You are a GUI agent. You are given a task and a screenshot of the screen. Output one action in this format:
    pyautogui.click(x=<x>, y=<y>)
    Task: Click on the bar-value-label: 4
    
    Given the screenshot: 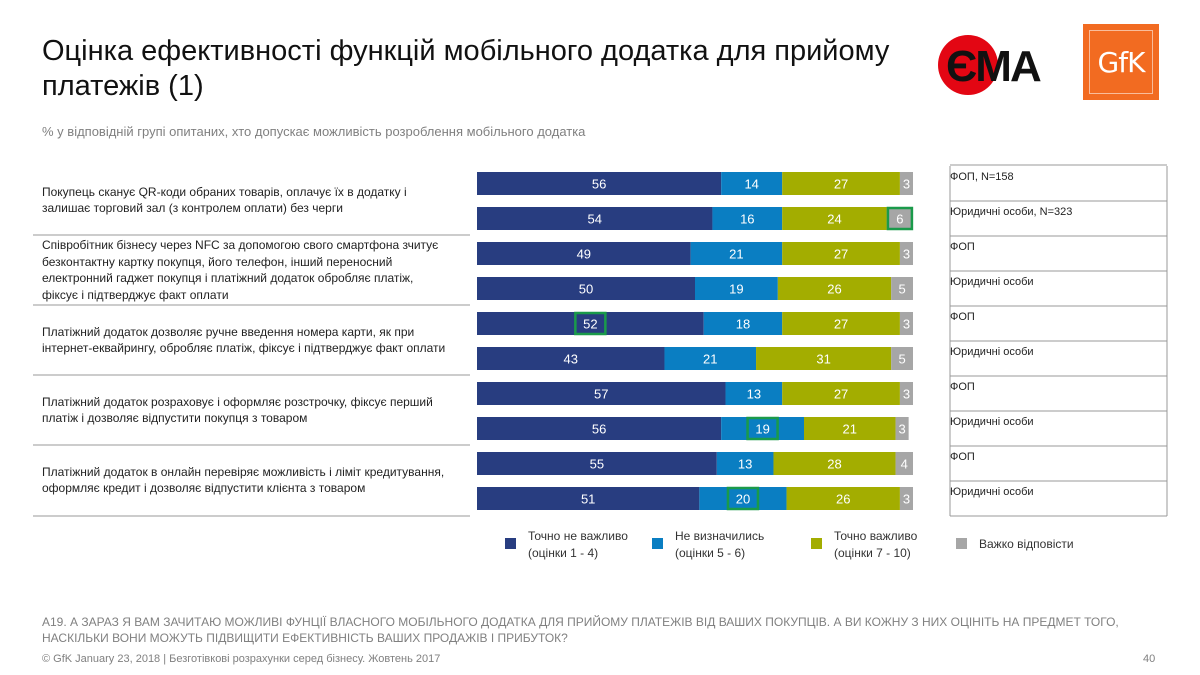 What is the action you would take?
    pyautogui.click(x=904, y=464)
    